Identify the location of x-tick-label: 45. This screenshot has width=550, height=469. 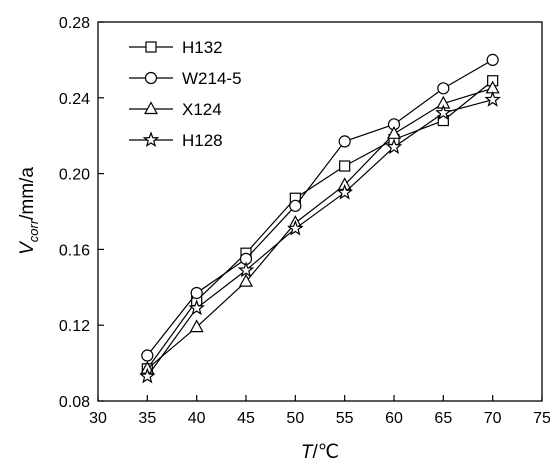
(246, 418).